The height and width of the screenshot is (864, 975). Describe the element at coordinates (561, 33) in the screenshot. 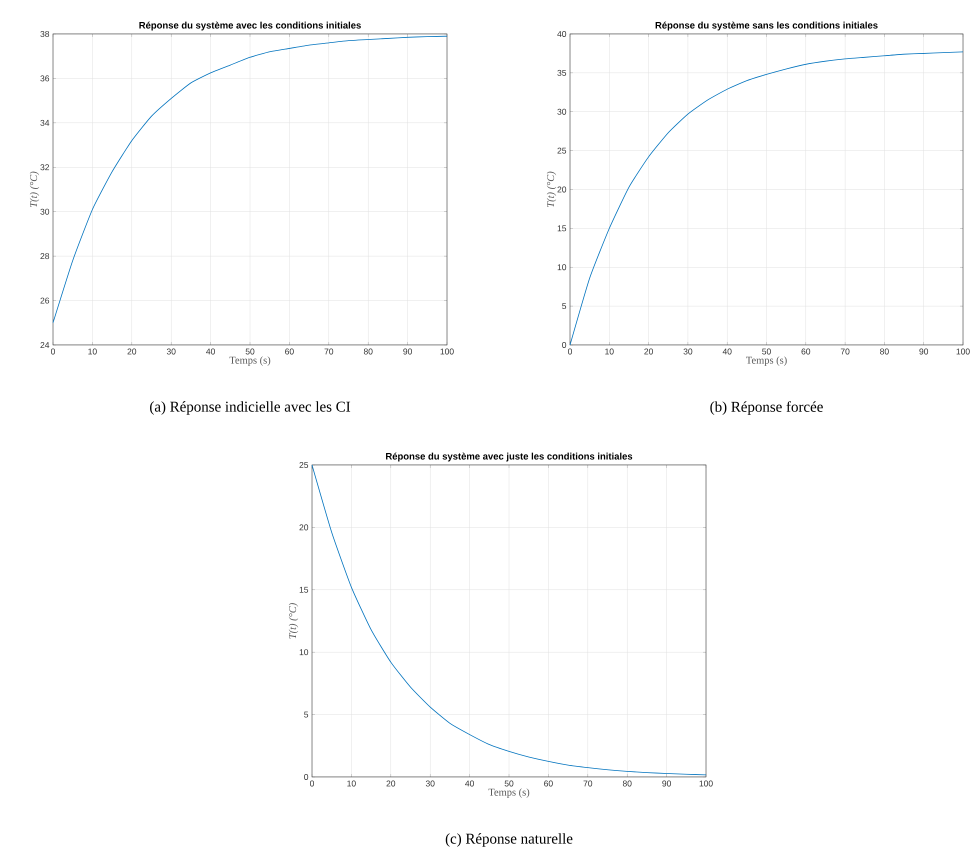

I see `y-tick-label: 40` at that location.